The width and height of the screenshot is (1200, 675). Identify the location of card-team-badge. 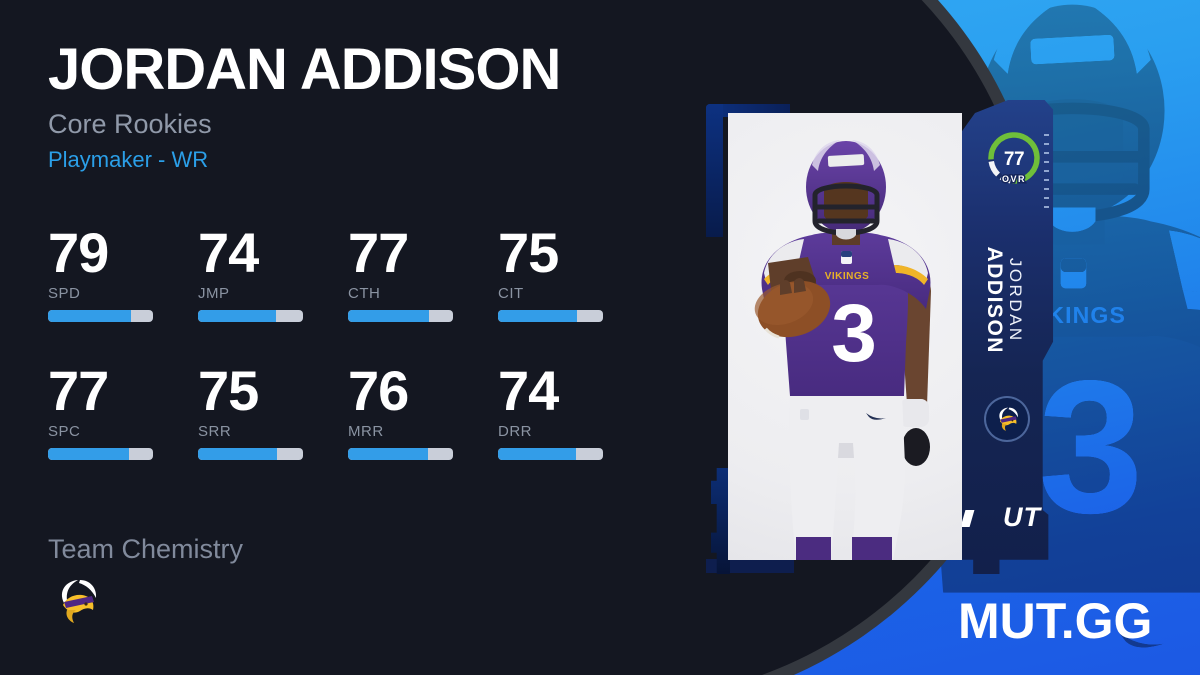
(1007, 419).